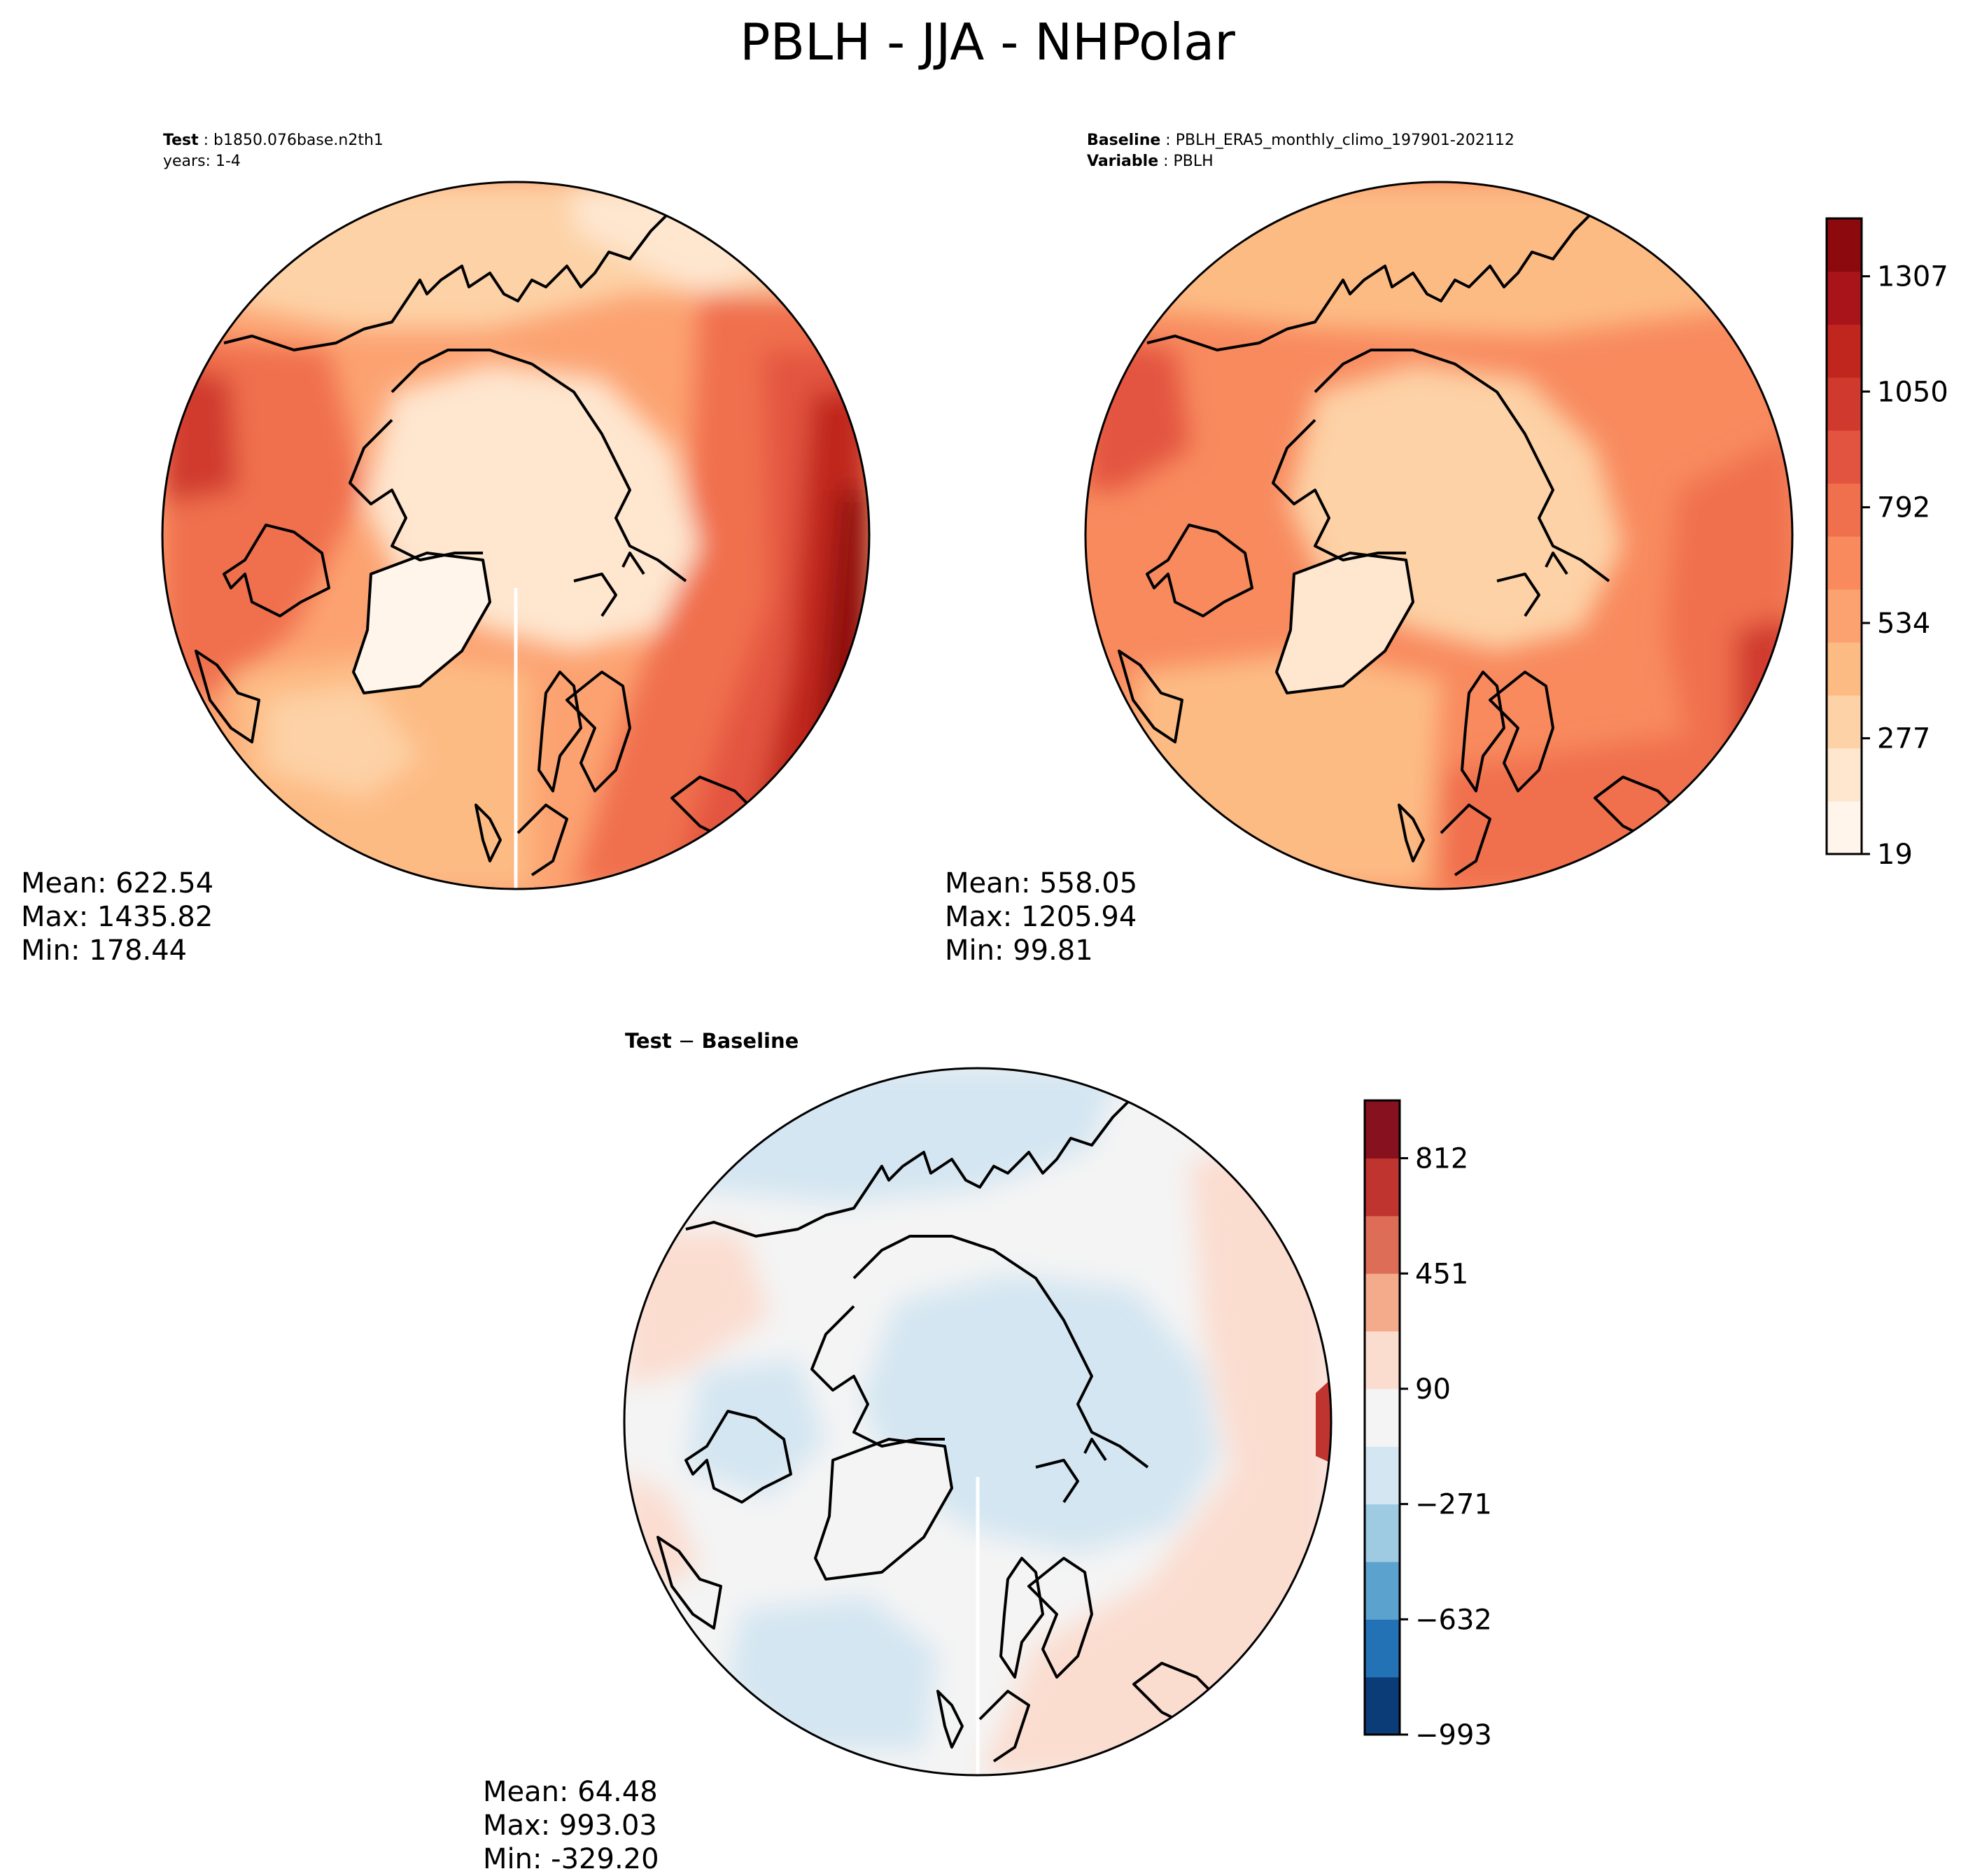 This screenshot has width=1975, height=1876. I want to click on main-colorbar-tick-label: 534, so click(1903, 624).